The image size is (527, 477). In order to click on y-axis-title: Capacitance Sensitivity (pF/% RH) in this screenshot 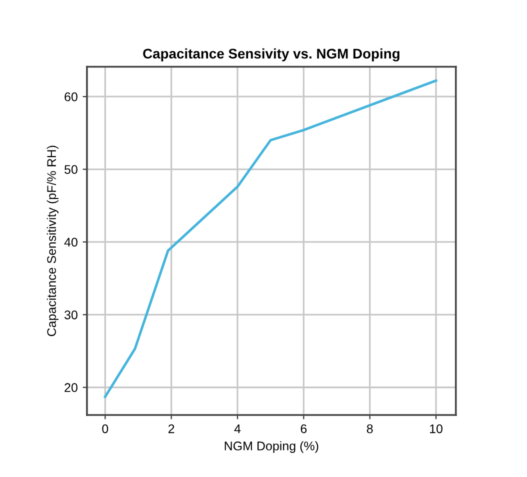, I will do `click(52, 241)`.